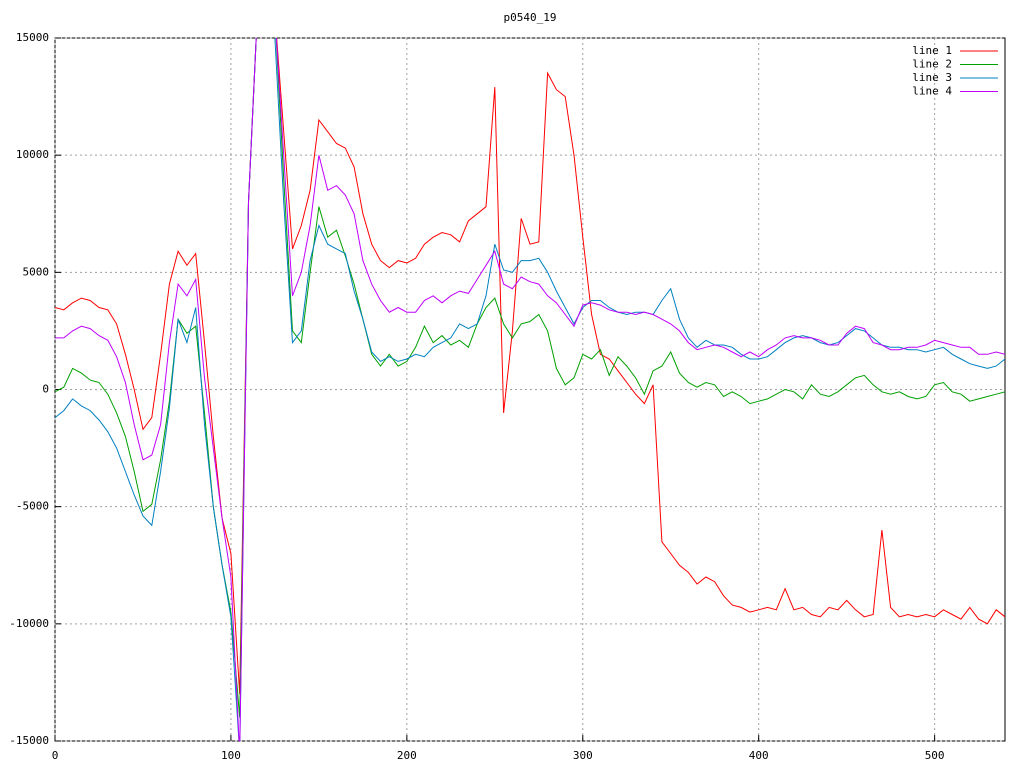 Image resolution: width=1024 pixels, height=768 pixels. Describe the element at coordinates (407, 755) in the screenshot. I see `x-tick-label: 200` at that location.